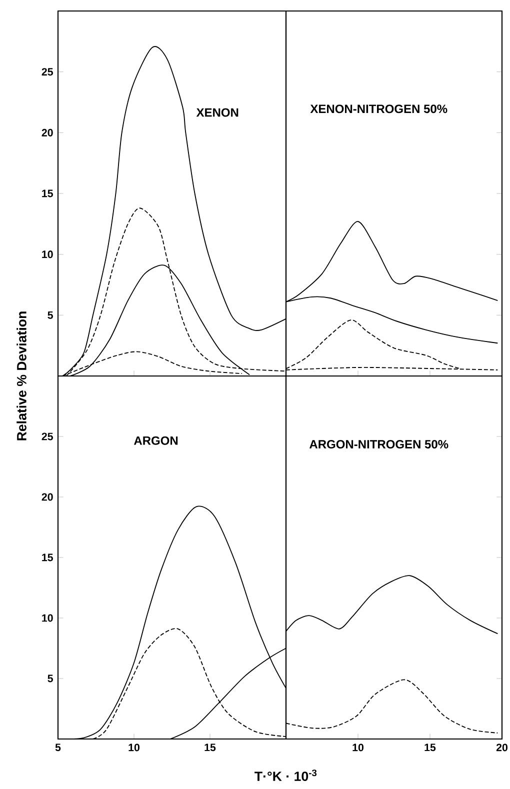 This screenshot has width=510, height=789. What do you see at coordinates (378, 444) in the screenshot?
I see `text: ARGON-NITROGEN 50%` at bounding box center [378, 444].